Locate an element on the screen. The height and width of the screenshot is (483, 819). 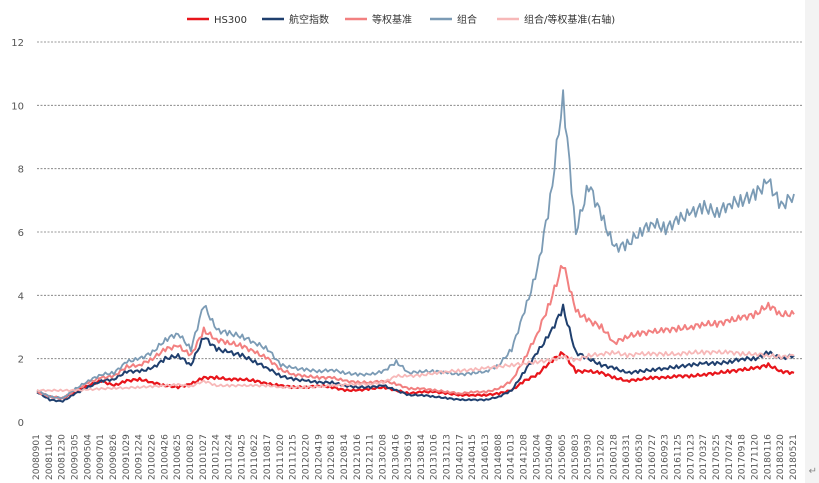
x-tick-label: 20131213 is located at coordinates (448, 457).